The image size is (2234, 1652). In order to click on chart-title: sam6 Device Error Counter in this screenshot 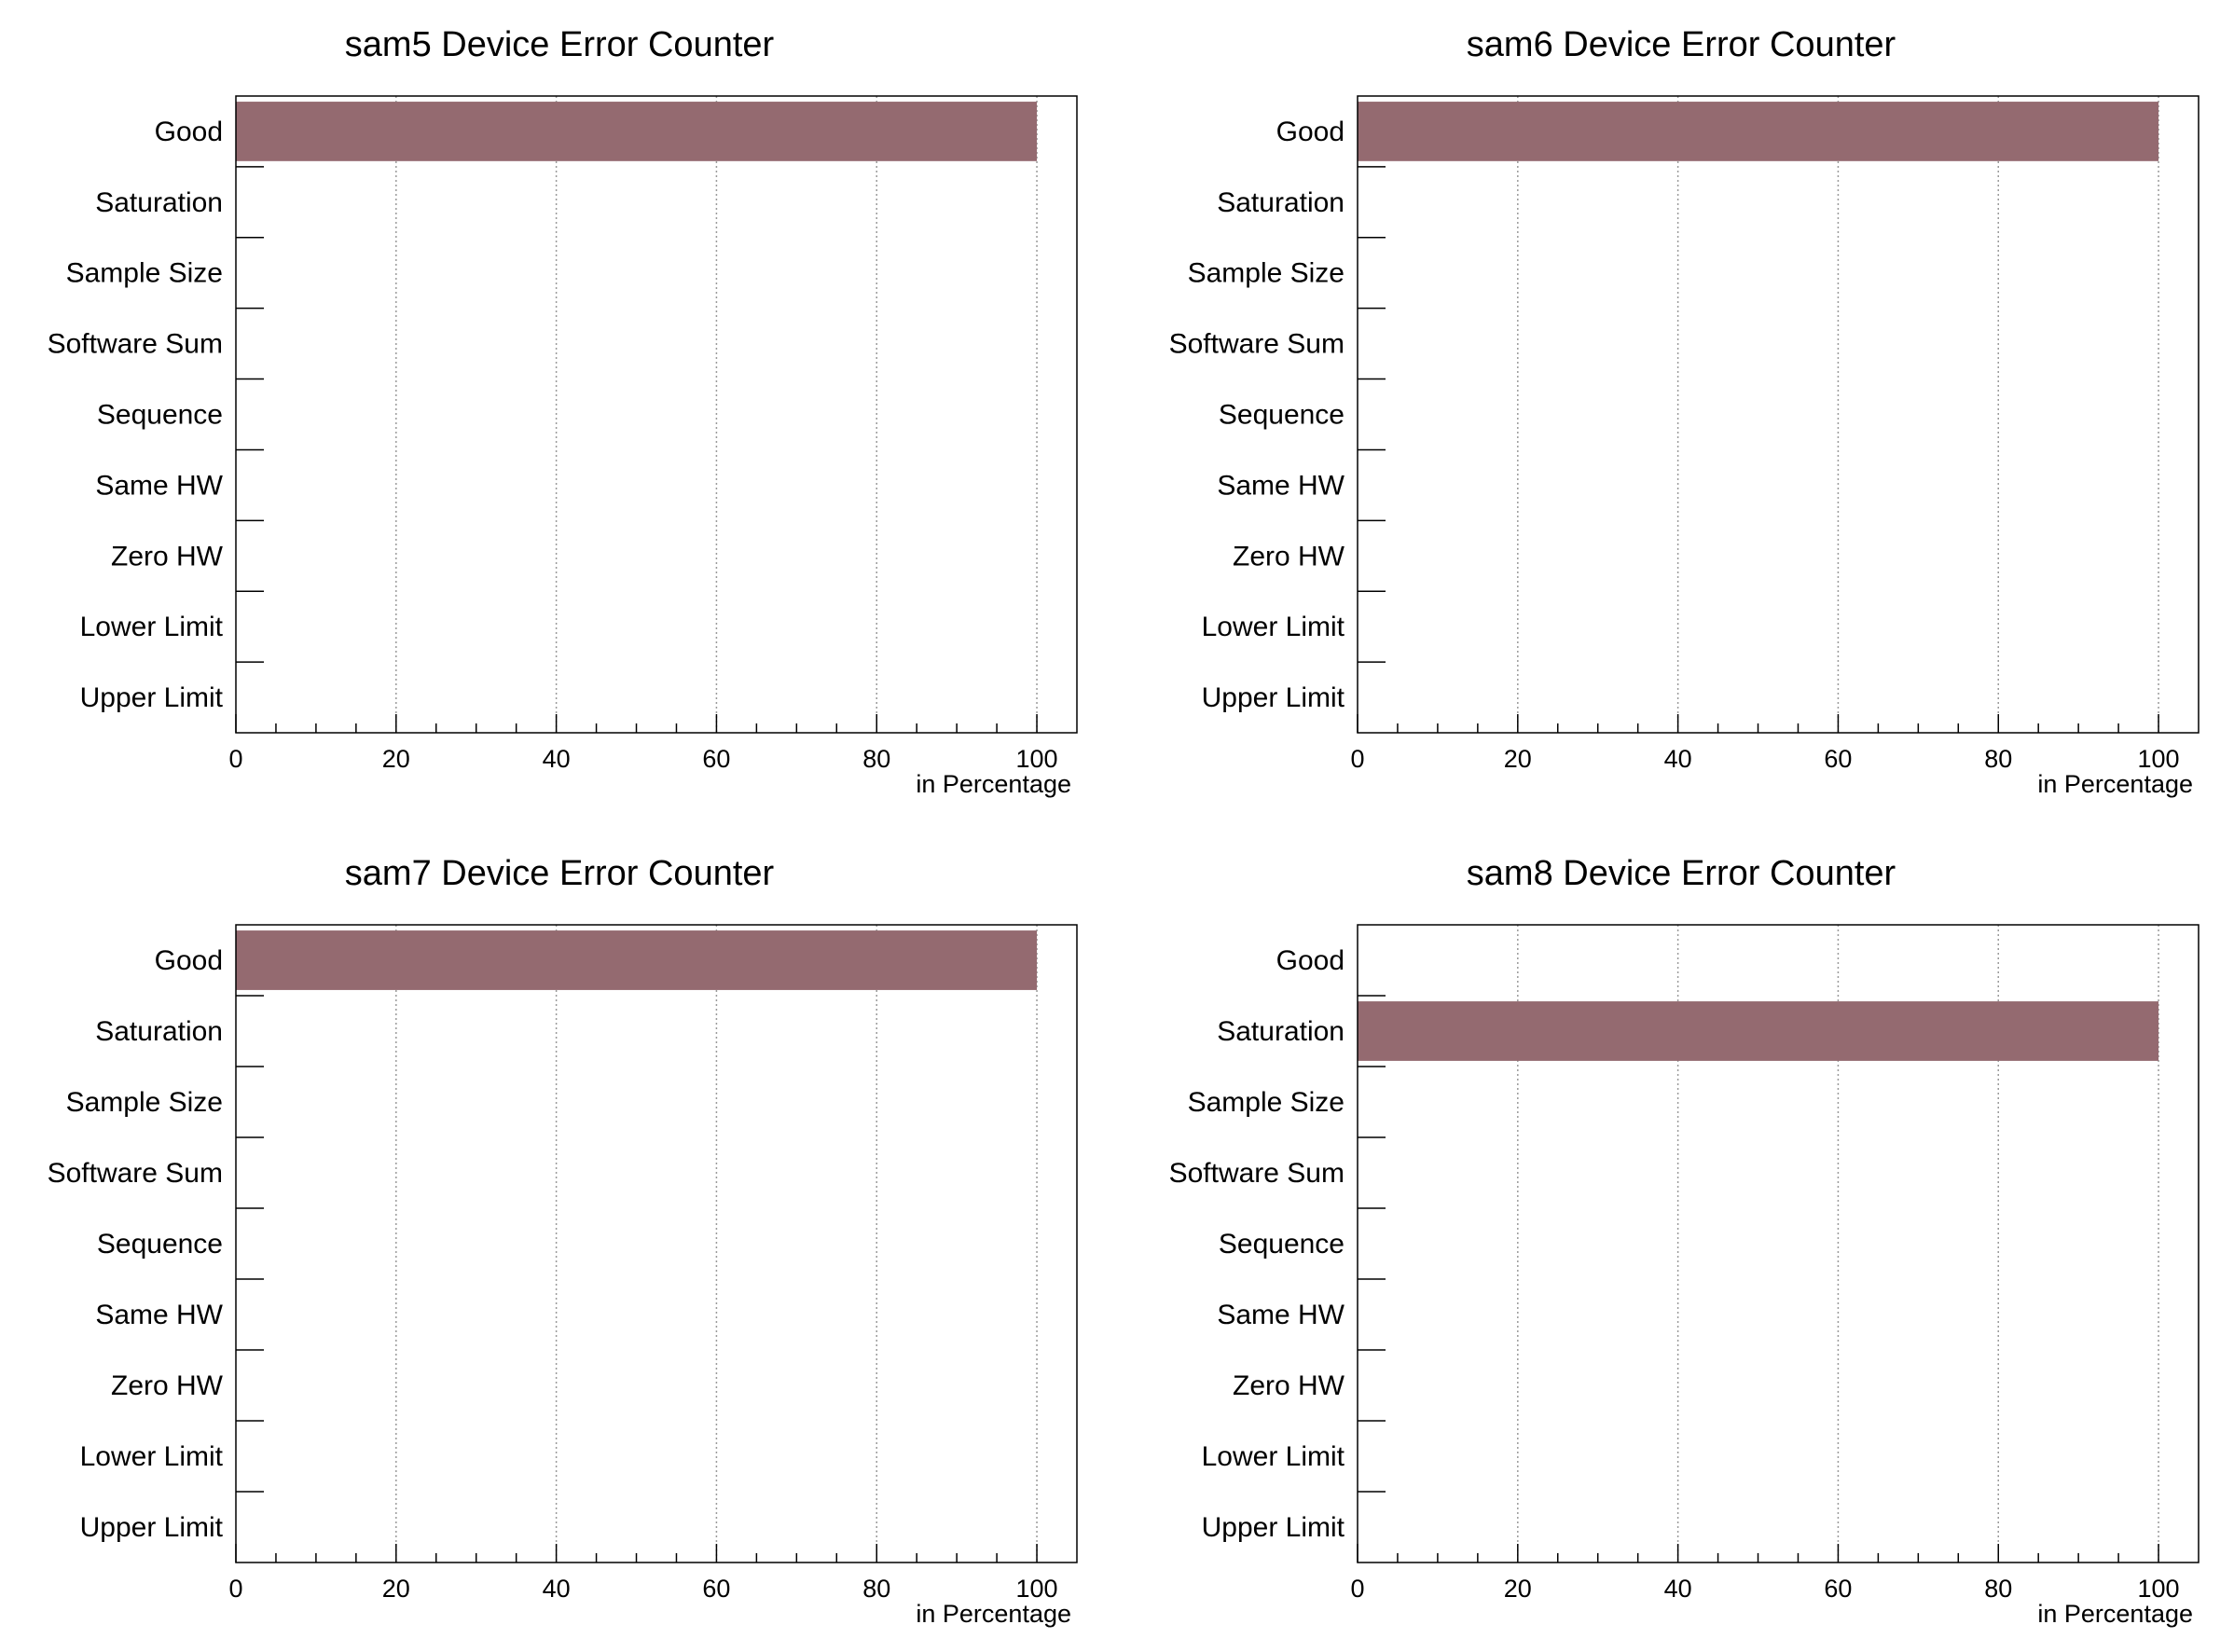, I will do `click(1681, 44)`.